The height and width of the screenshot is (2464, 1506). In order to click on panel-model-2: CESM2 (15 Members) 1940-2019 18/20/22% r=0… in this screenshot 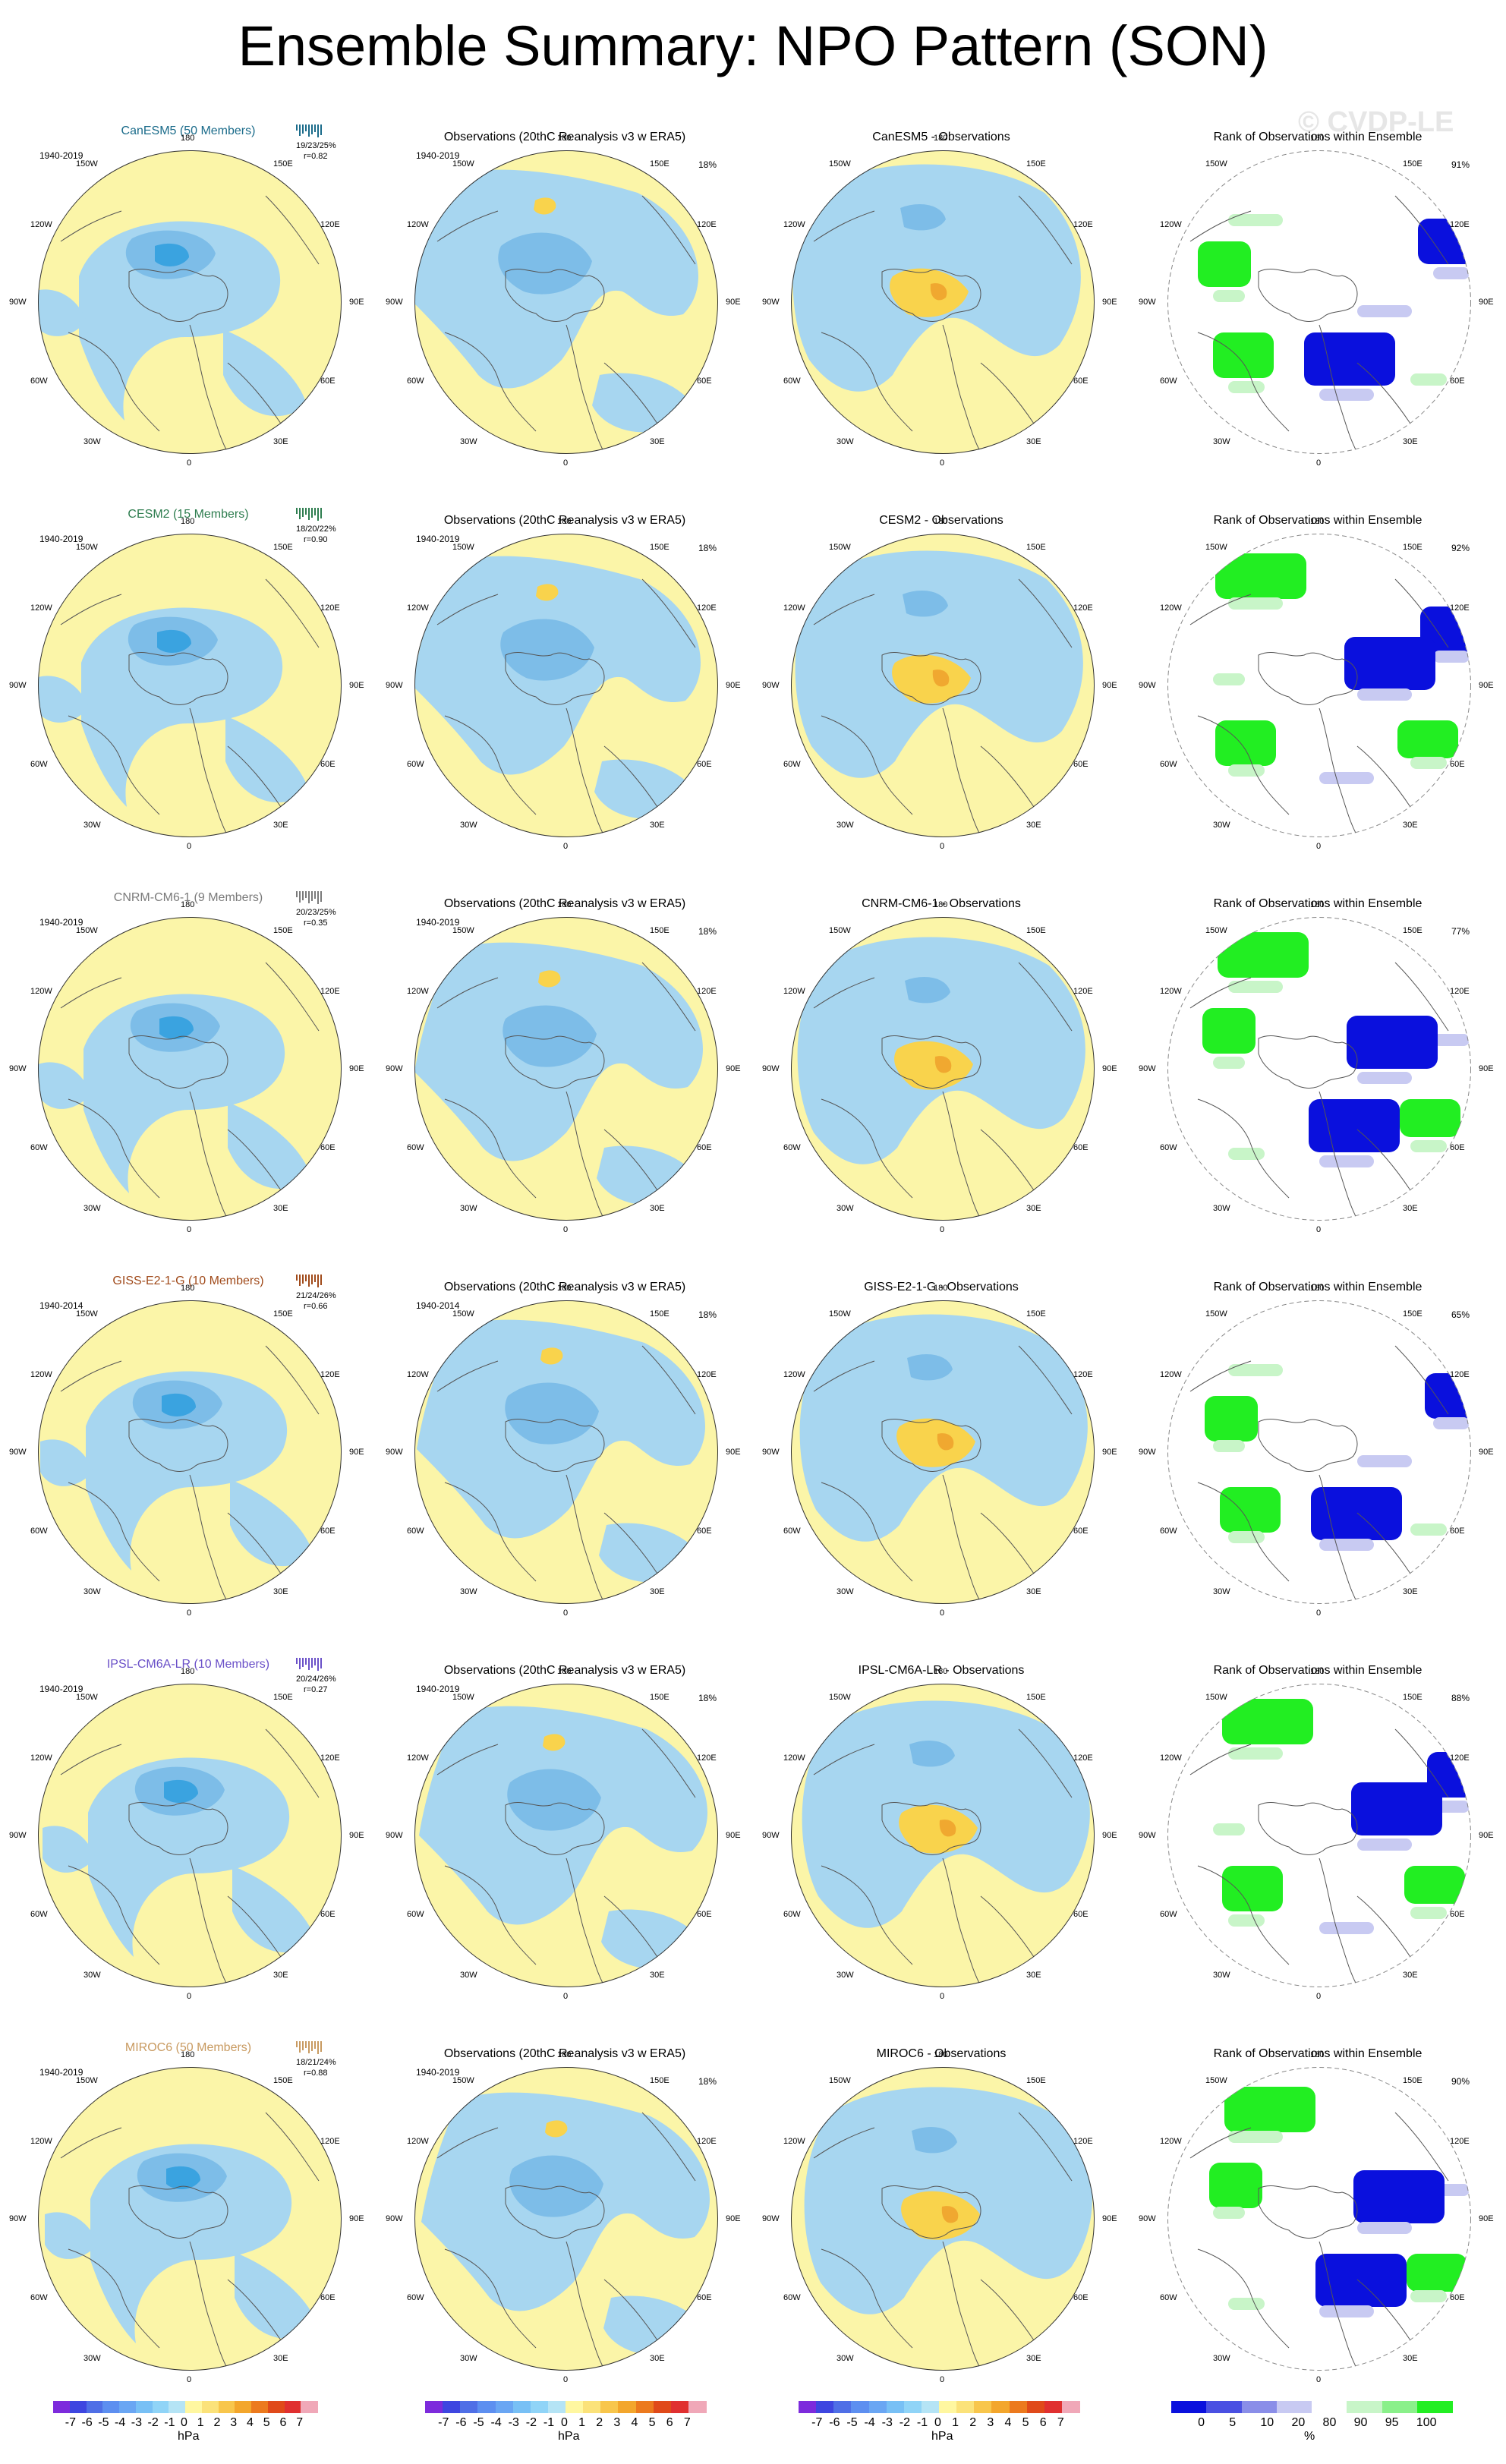, I will do `click(188, 689)`.